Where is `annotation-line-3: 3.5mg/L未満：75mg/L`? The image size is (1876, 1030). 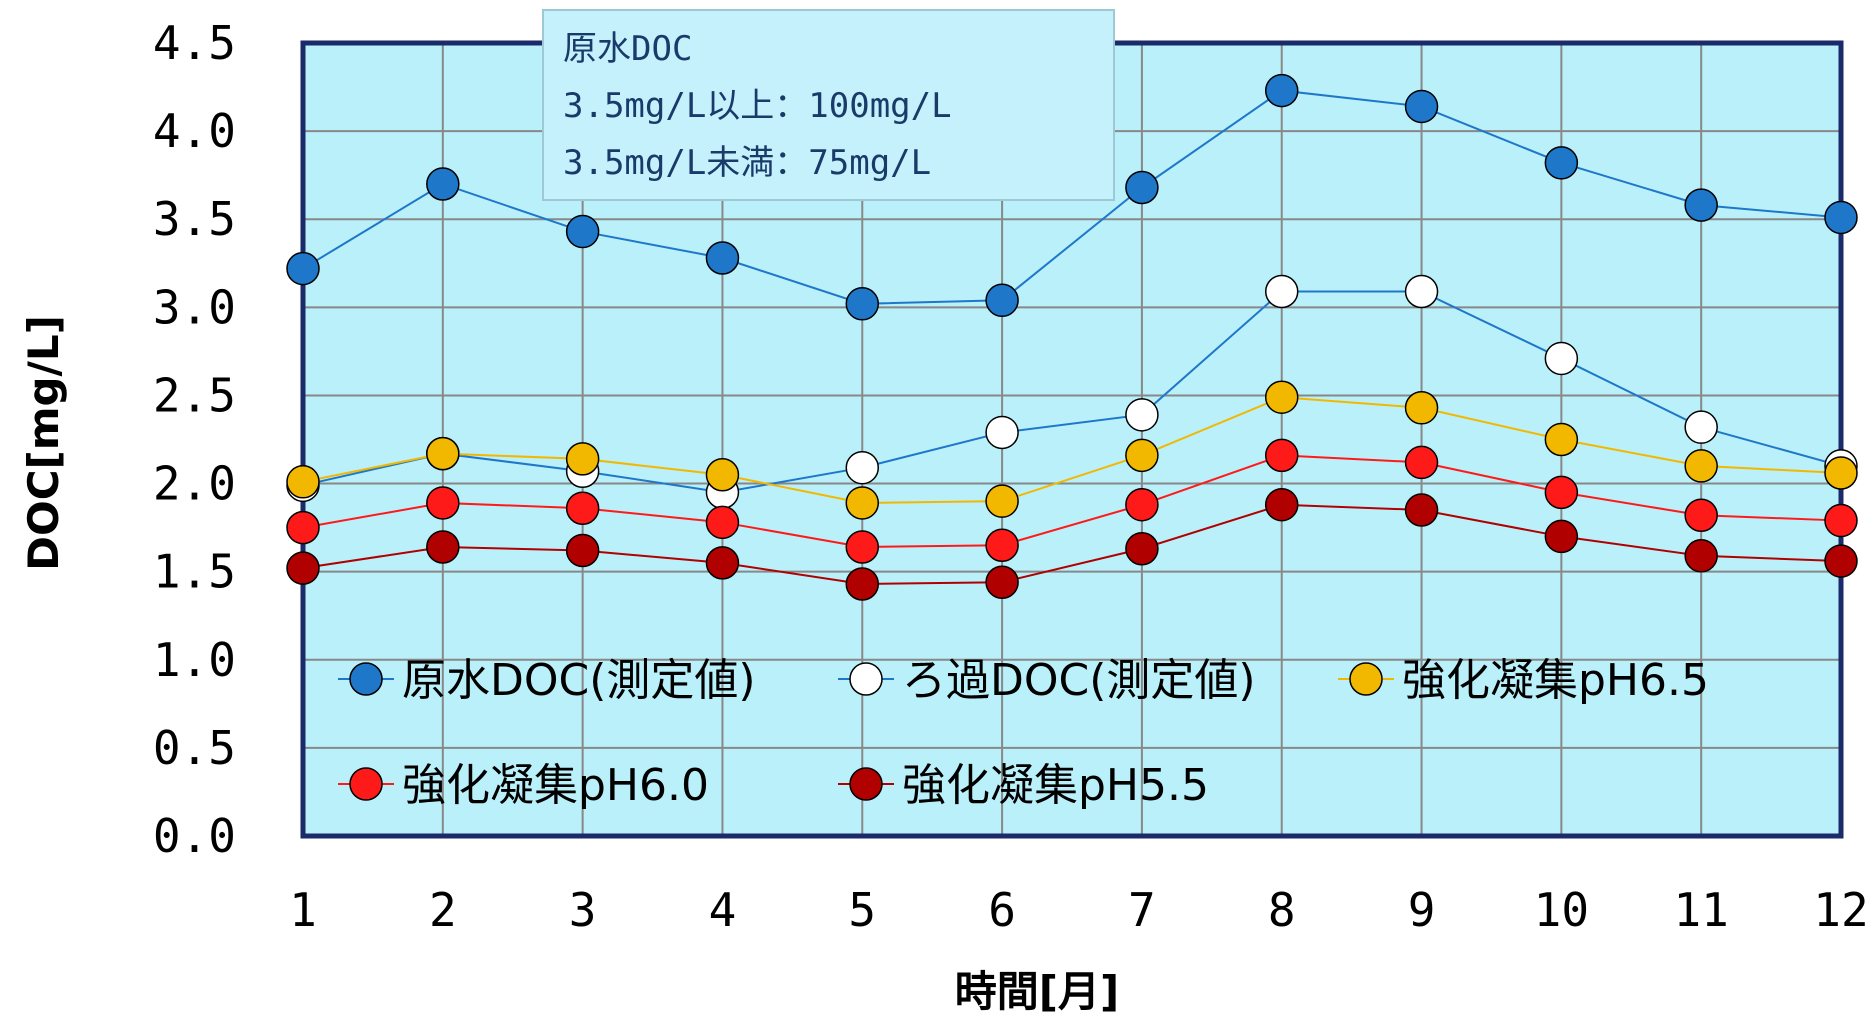
annotation-line-3: 3.5mg/L未満：75mg/L is located at coordinates (747, 163).